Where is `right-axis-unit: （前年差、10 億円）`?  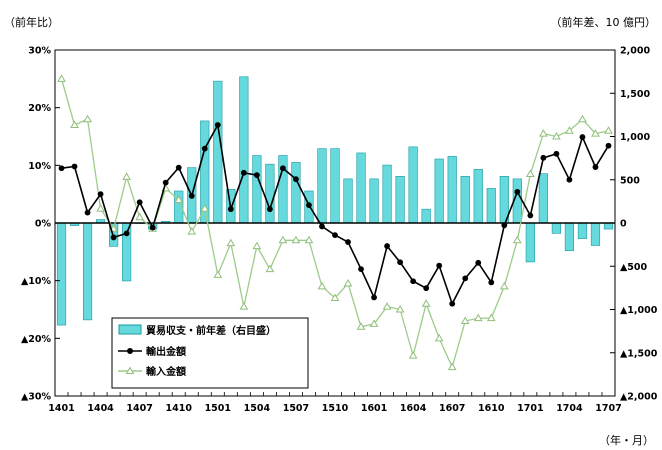
right-axis-unit: （前年差、10 億円） is located at coordinates (603, 22).